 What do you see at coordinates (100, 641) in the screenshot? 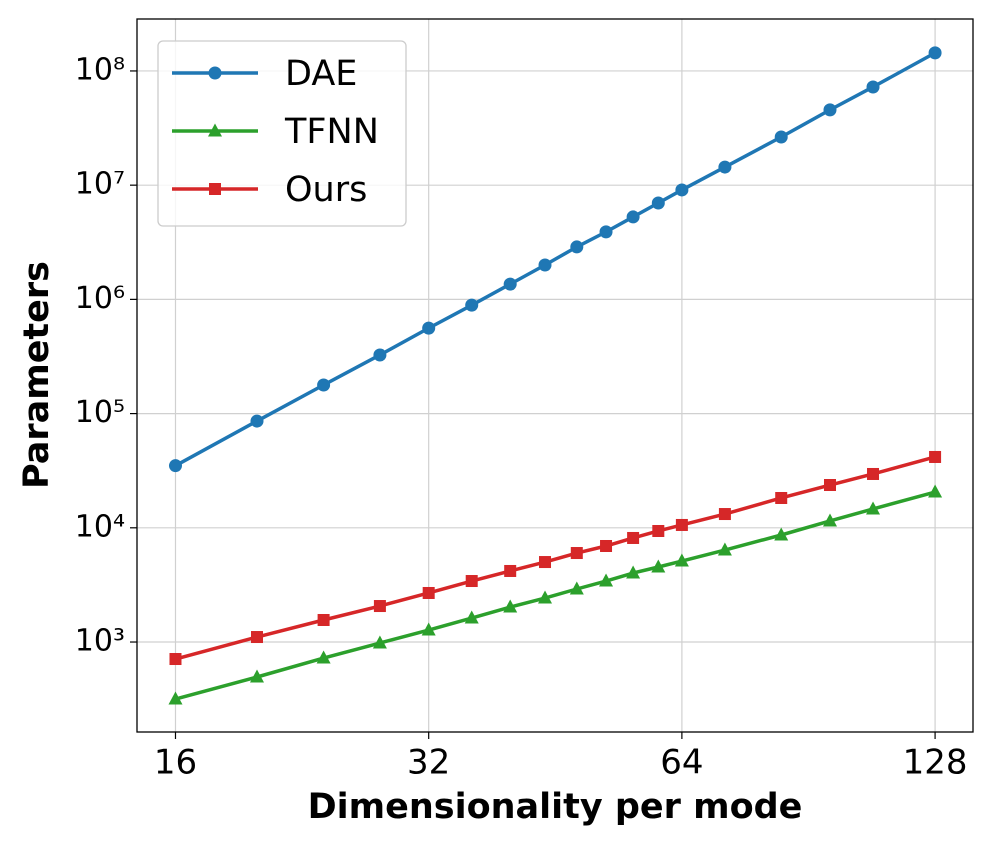
I see `y-tick-label: 10³` at bounding box center [100, 641].